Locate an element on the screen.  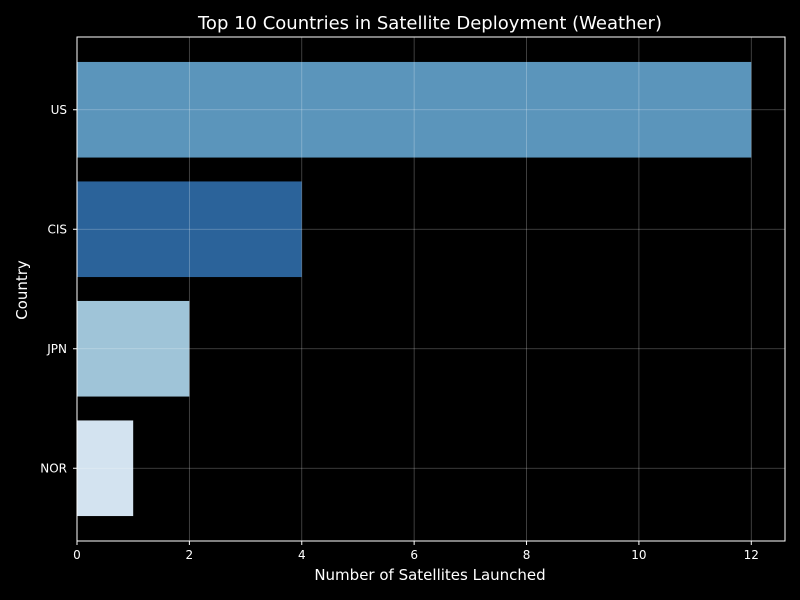
y-tick-label-cis: CIS is located at coordinates (57, 229).